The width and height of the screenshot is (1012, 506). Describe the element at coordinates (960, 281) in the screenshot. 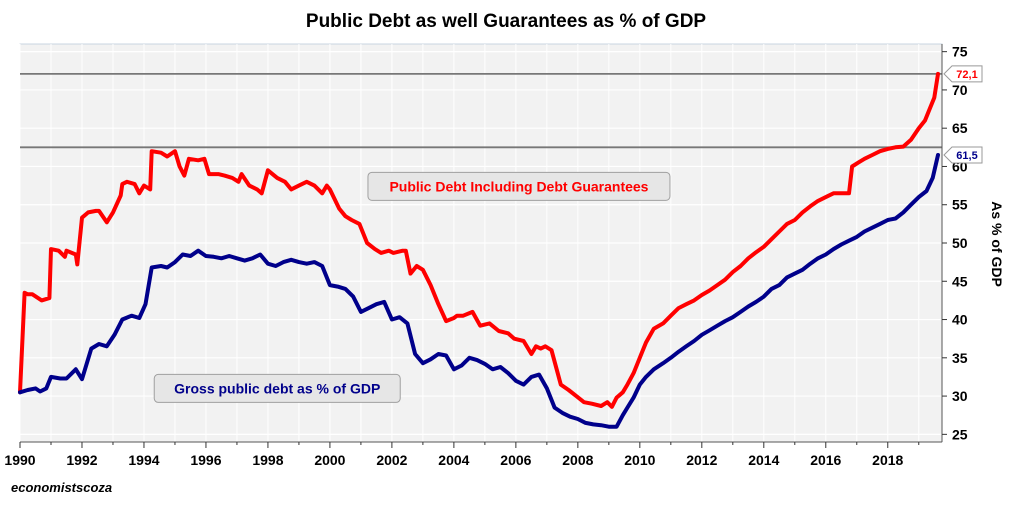

I see `y-tick-label: 45` at that location.